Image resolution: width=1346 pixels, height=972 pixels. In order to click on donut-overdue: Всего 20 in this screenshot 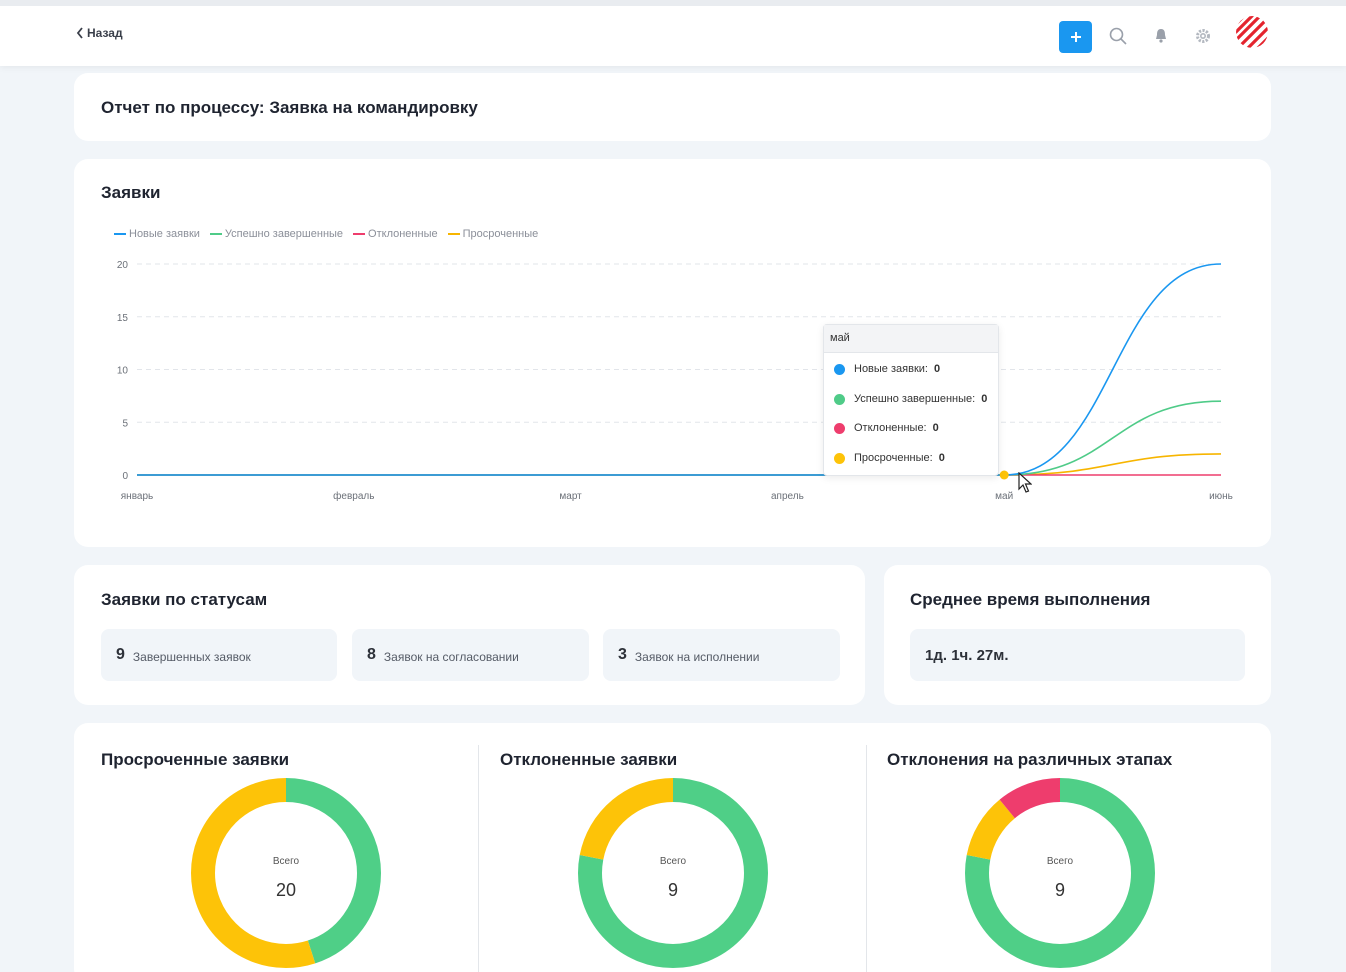, I will do `click(286, 873)`.